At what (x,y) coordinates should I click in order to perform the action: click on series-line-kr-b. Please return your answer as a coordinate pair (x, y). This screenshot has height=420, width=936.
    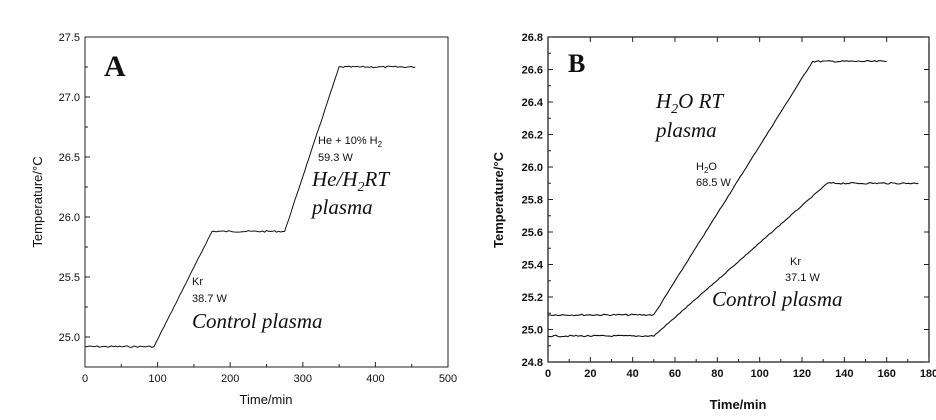
    Looking at the image, I should click on (733, 259).